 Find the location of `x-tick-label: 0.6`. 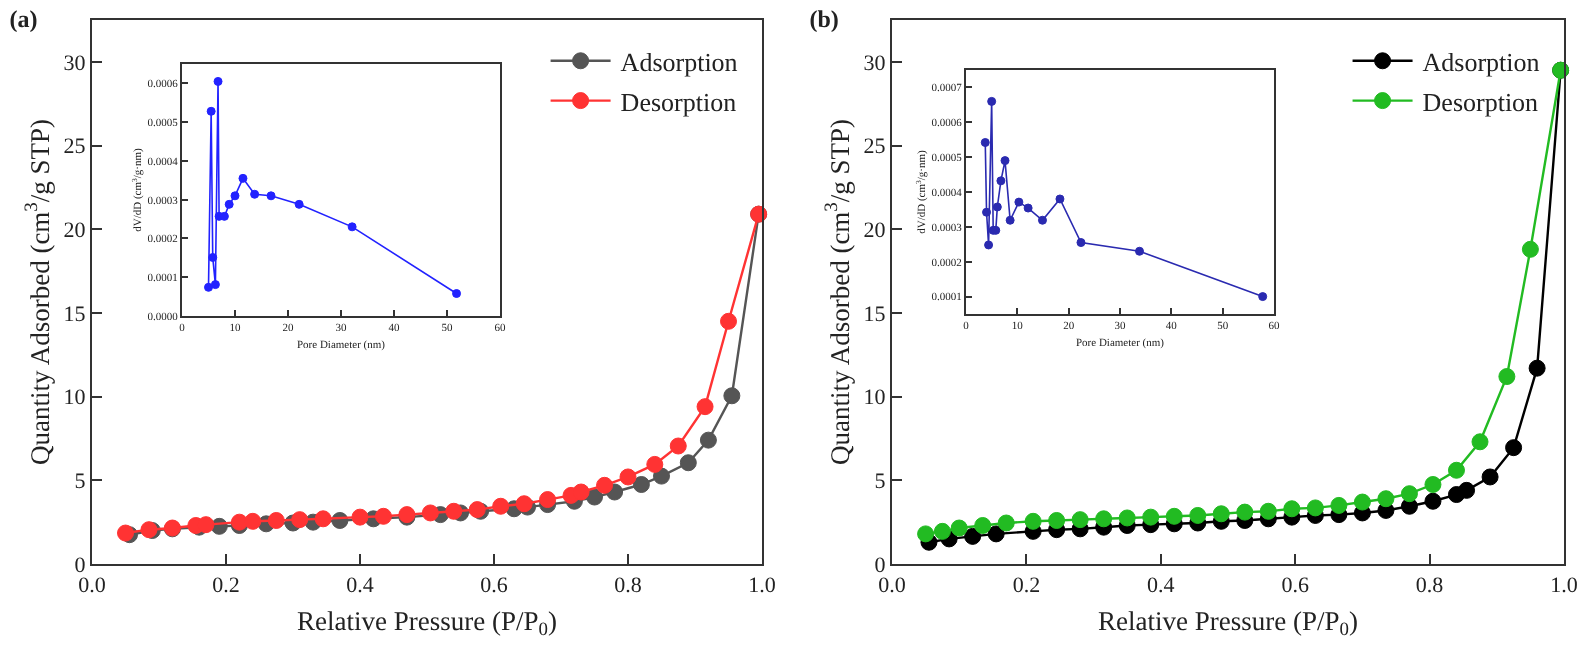

x-tick-label: 0.6 is located at coordinates (494, 586).